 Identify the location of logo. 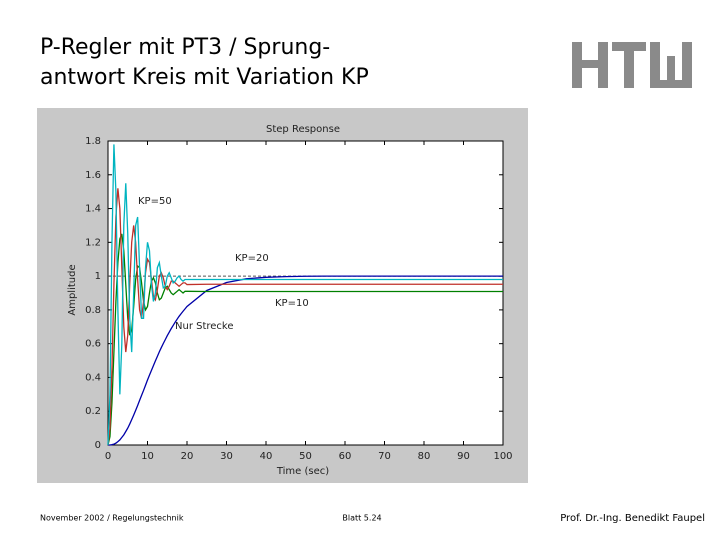
(632, 65).